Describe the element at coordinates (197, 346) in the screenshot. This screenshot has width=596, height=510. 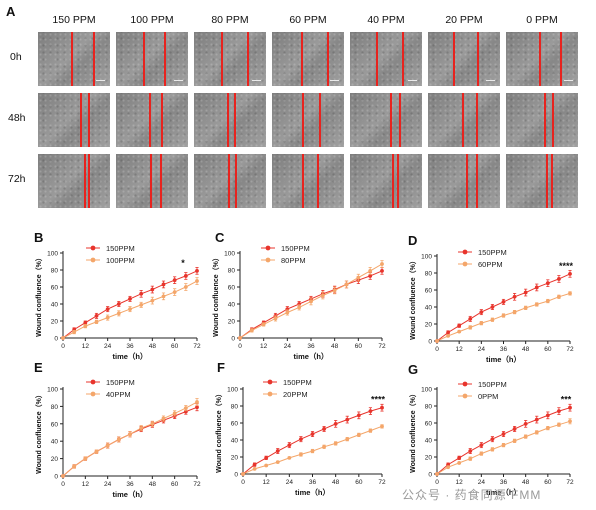
I see `x-tick-label: 72` at that location.